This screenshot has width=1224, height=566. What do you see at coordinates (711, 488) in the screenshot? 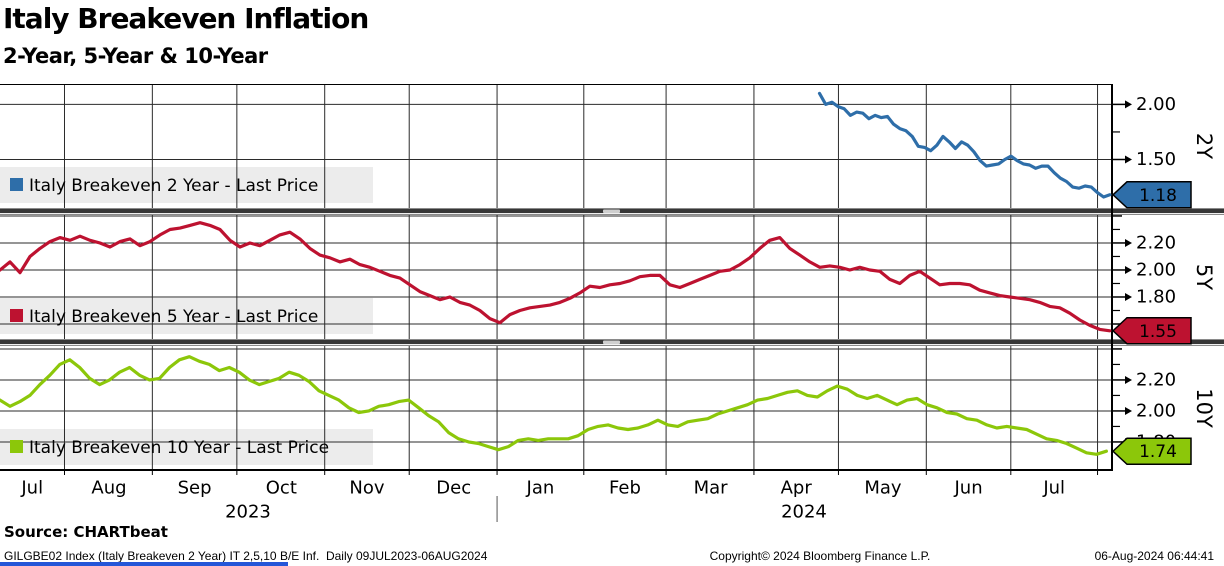
I see `month-label: Mar` at bounding box center [711, 488].